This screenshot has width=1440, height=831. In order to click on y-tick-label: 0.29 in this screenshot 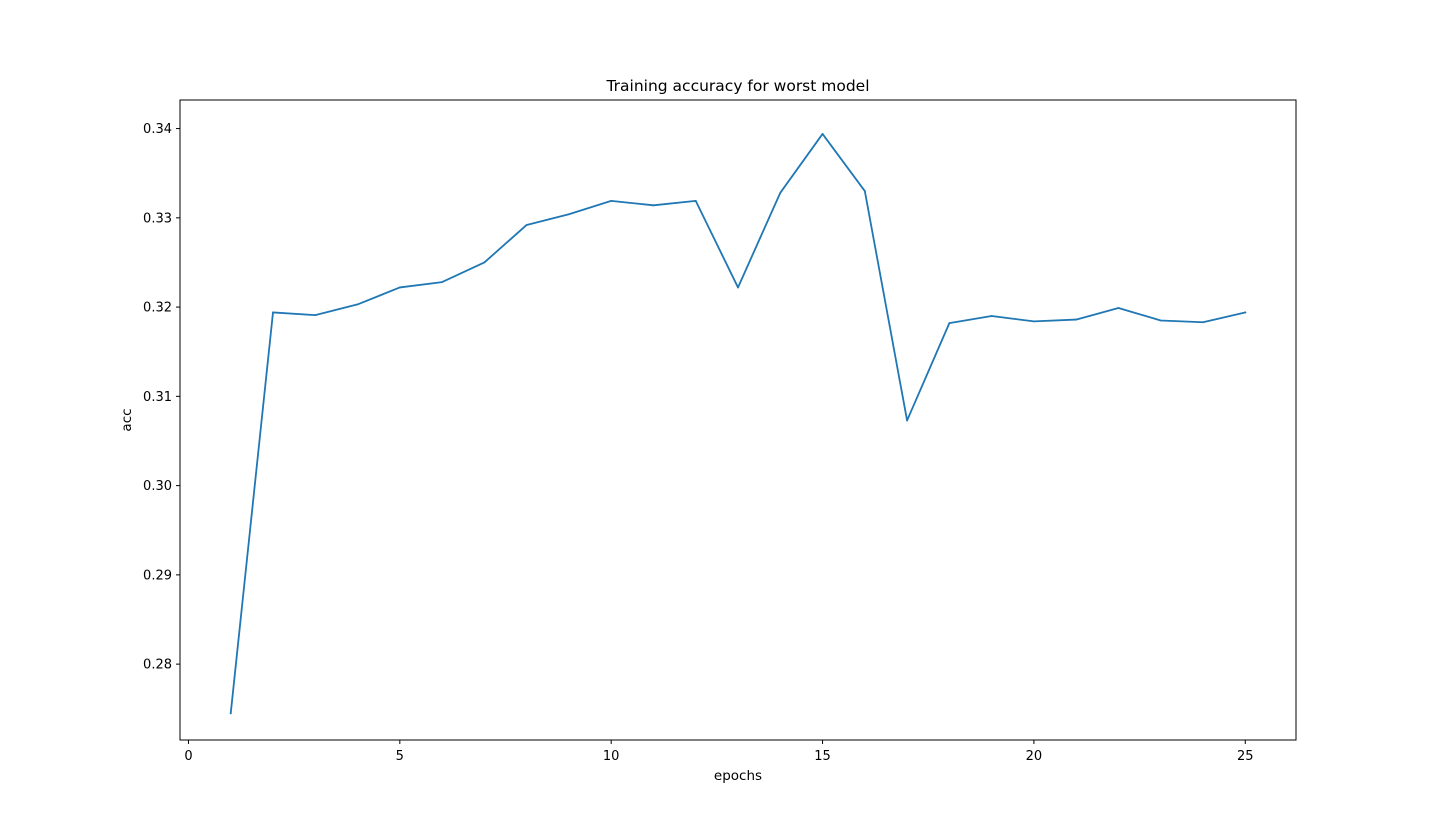, I will do `click(157, 575)`.